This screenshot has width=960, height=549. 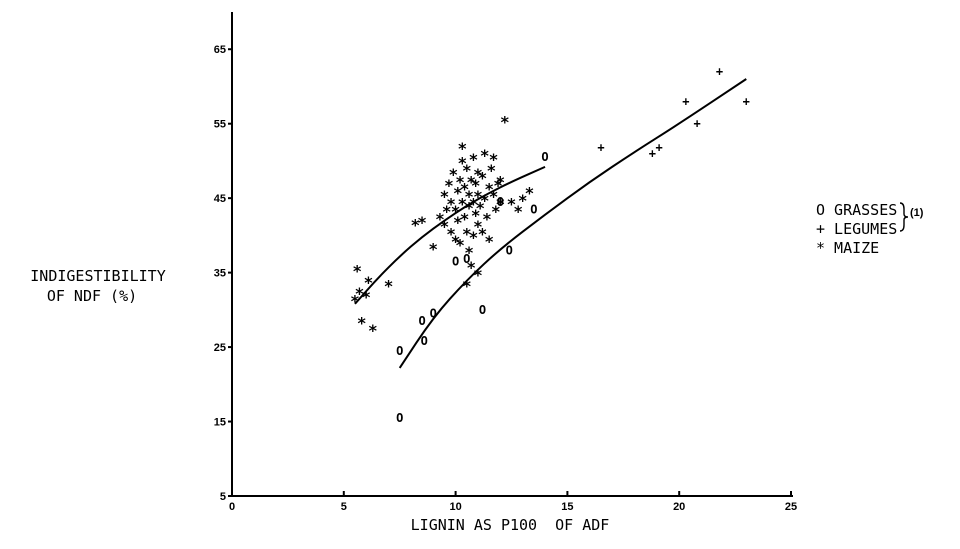 I want to click on maize-point-23: *, so click(x=458, y=222).